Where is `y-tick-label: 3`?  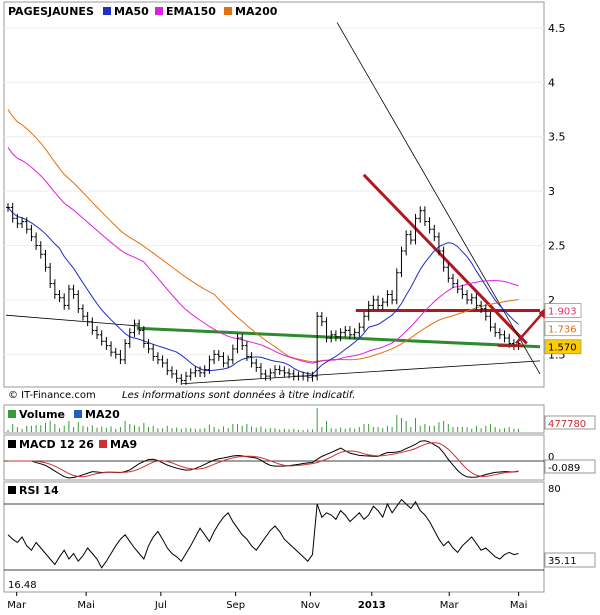 y-tick-label: 3 is located at coordinates (551, 191).